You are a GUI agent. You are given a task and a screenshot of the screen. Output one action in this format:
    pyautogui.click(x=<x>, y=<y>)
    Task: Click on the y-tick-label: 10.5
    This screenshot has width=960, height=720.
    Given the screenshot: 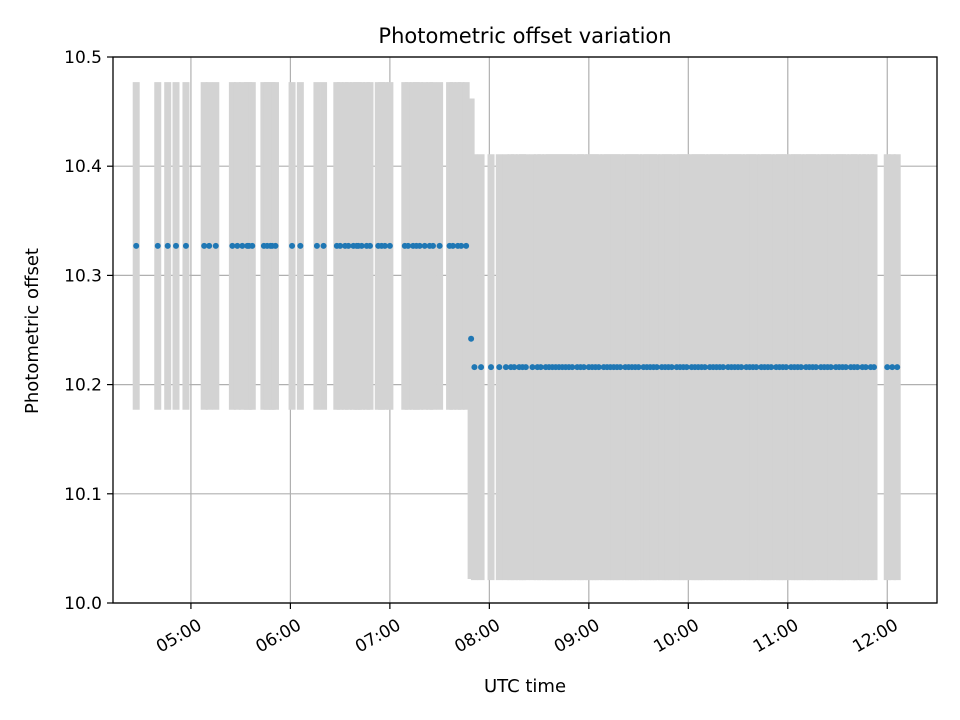 What is the action you would take?
    pyautogui.click(x=83, y=58)
    